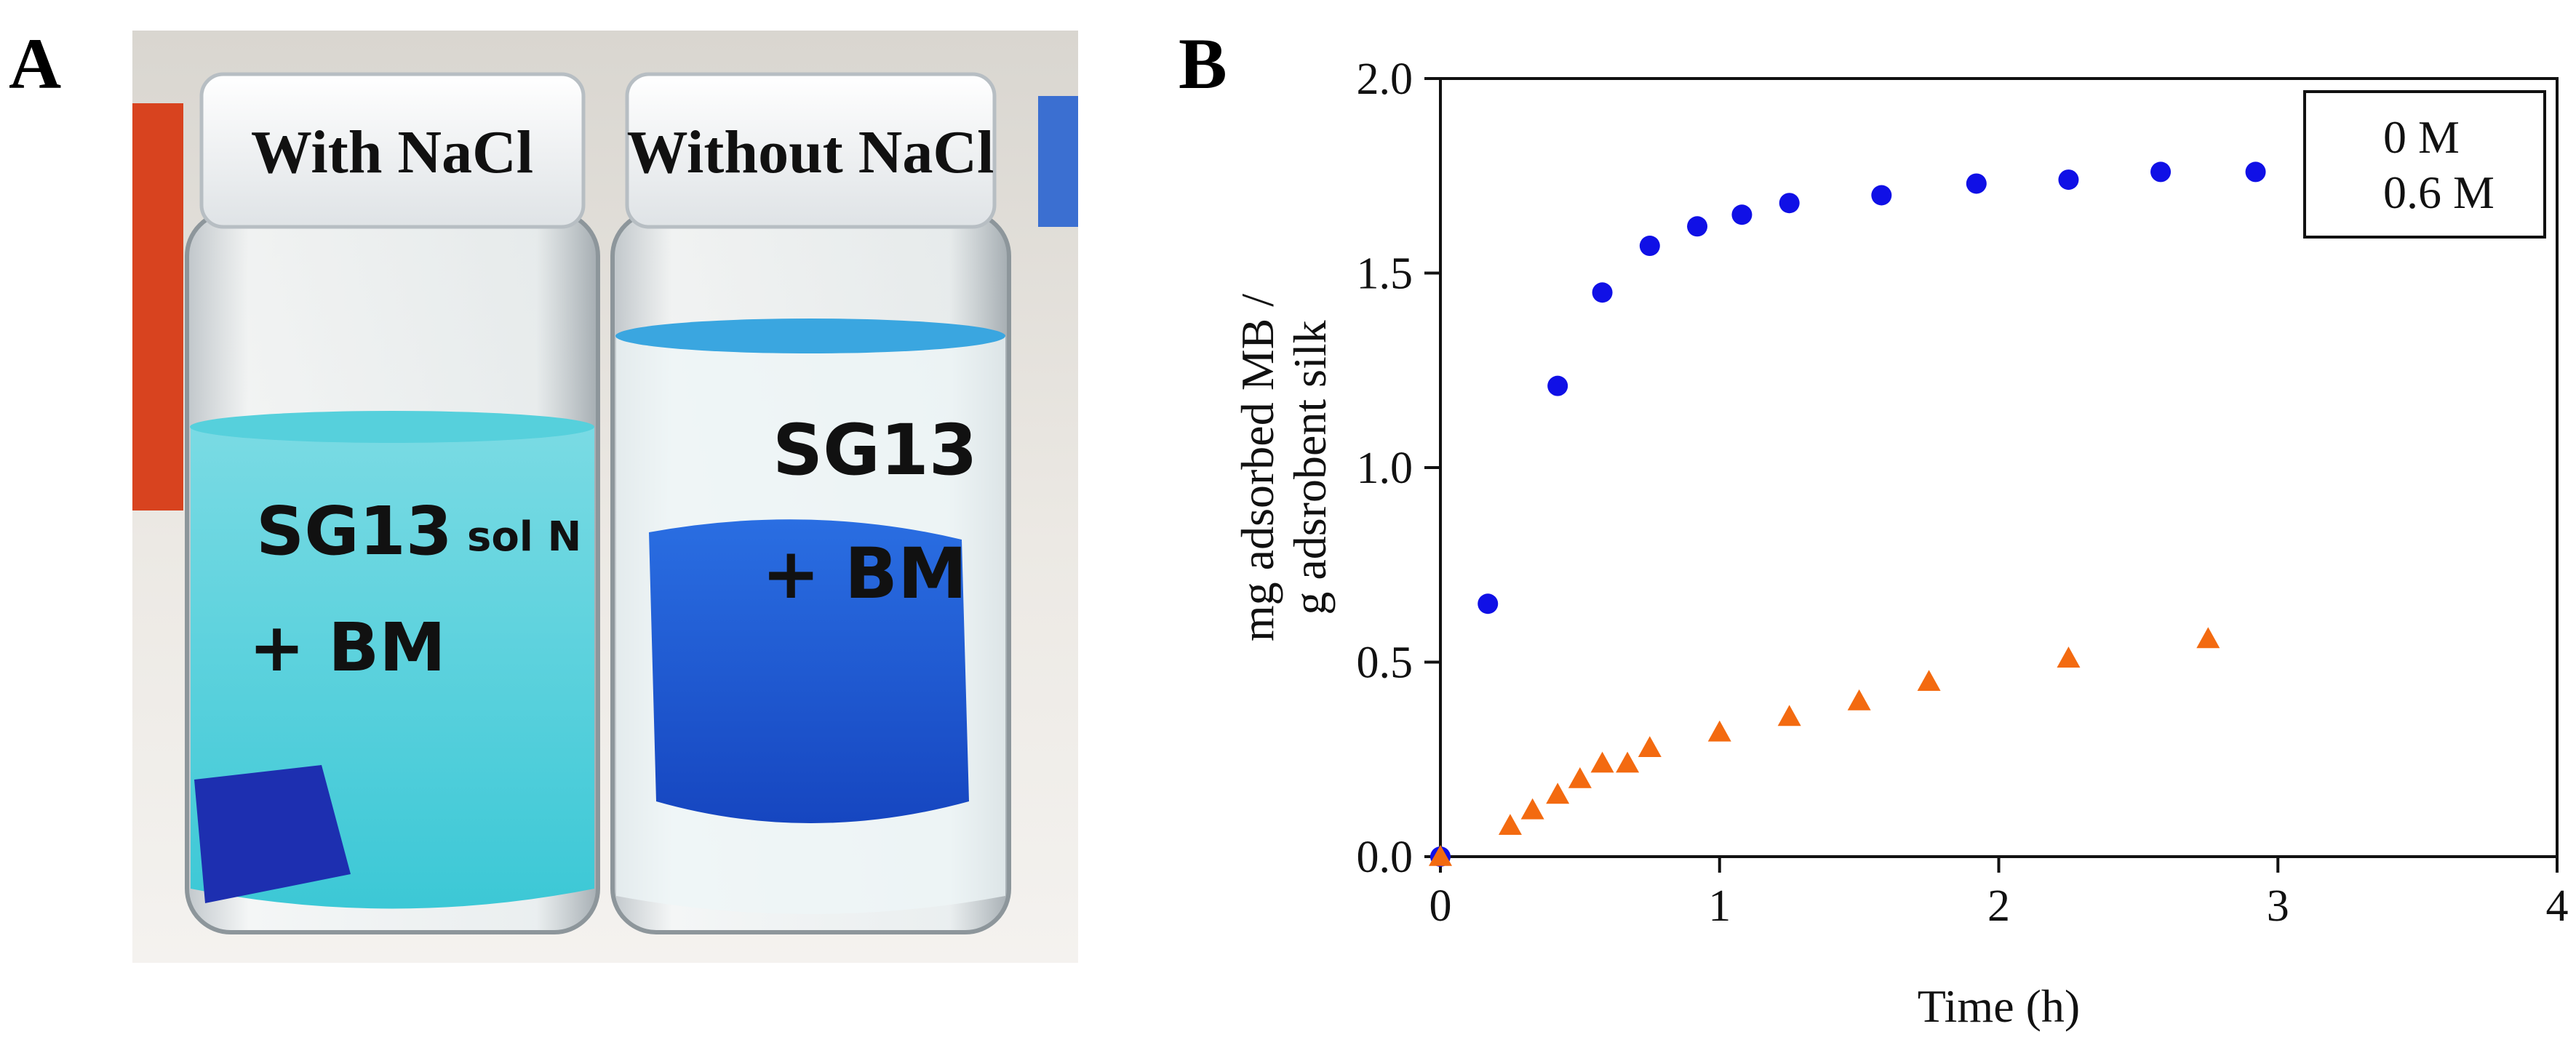  I want to click on x-tick-label-3: 3, so click(2278, 906).